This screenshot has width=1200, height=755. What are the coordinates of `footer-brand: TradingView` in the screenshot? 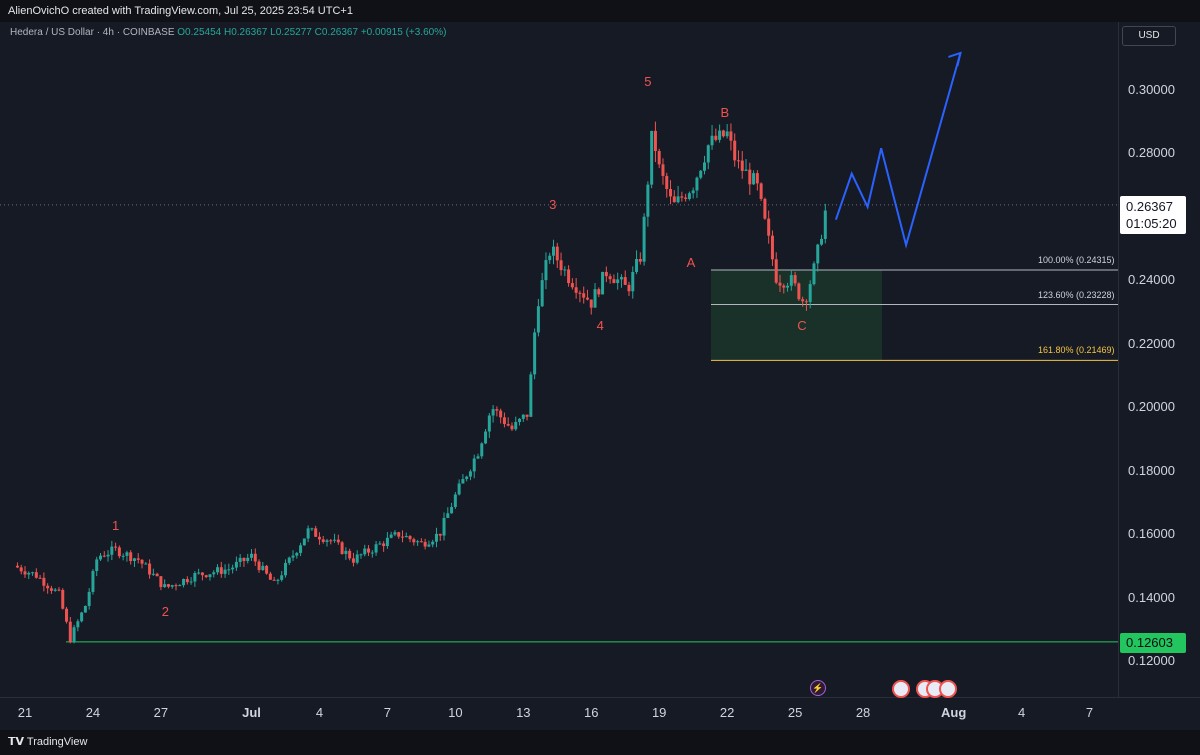 It's located at (57, 742).